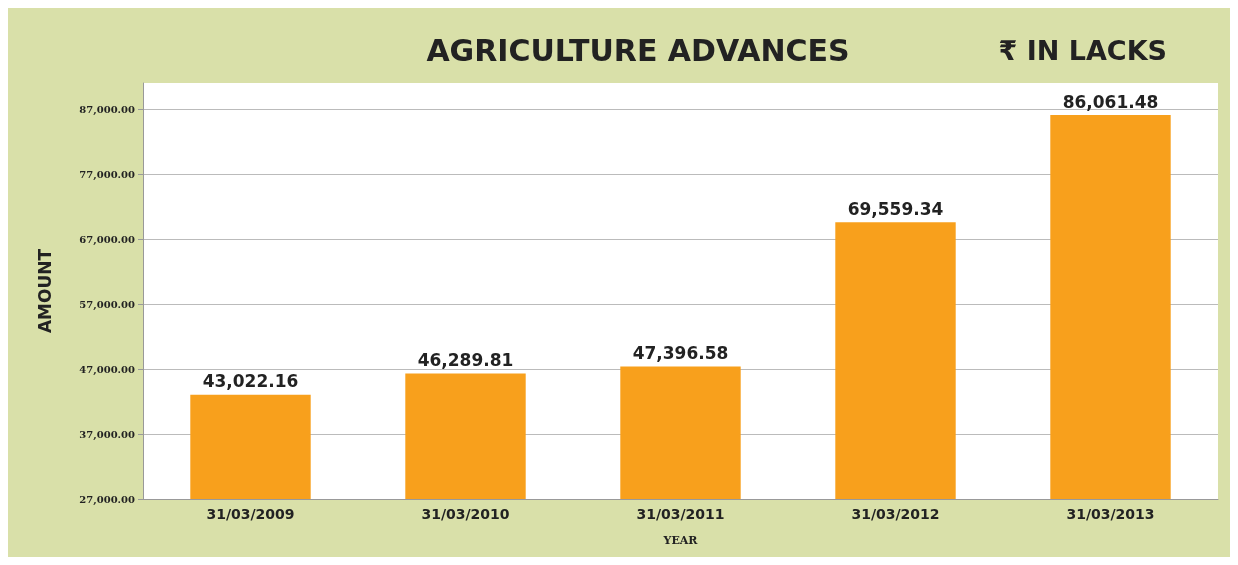 This screenshot has height=565, width=1238. Describe the element at coordinates (107, 304) in the screenshot. I see `y-tick-label: 57,000.00` at that location.